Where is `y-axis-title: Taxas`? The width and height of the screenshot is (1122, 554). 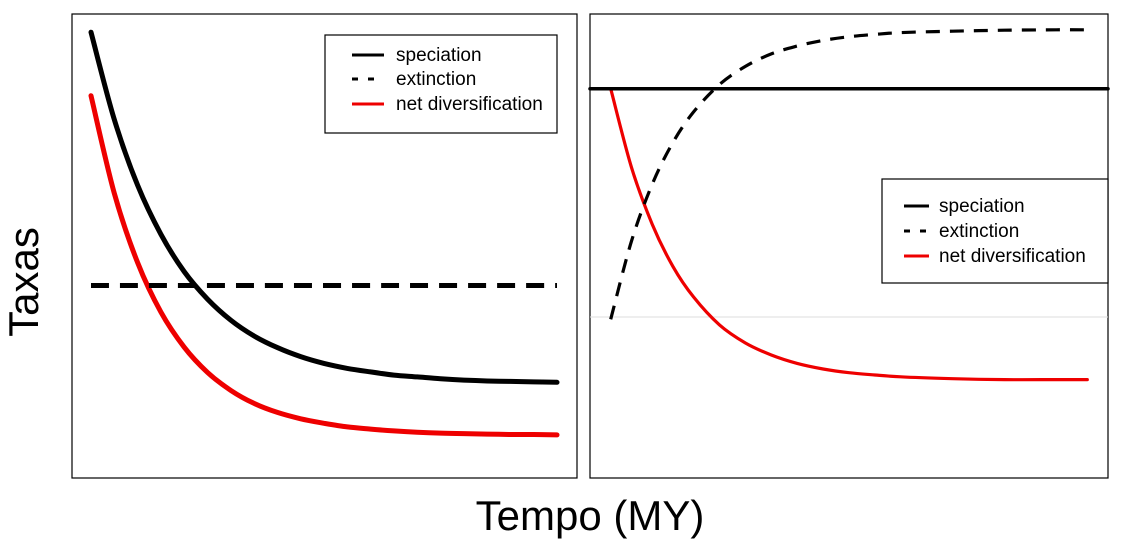 y-axis-title: Taxas is located at coordinates (23, 282).